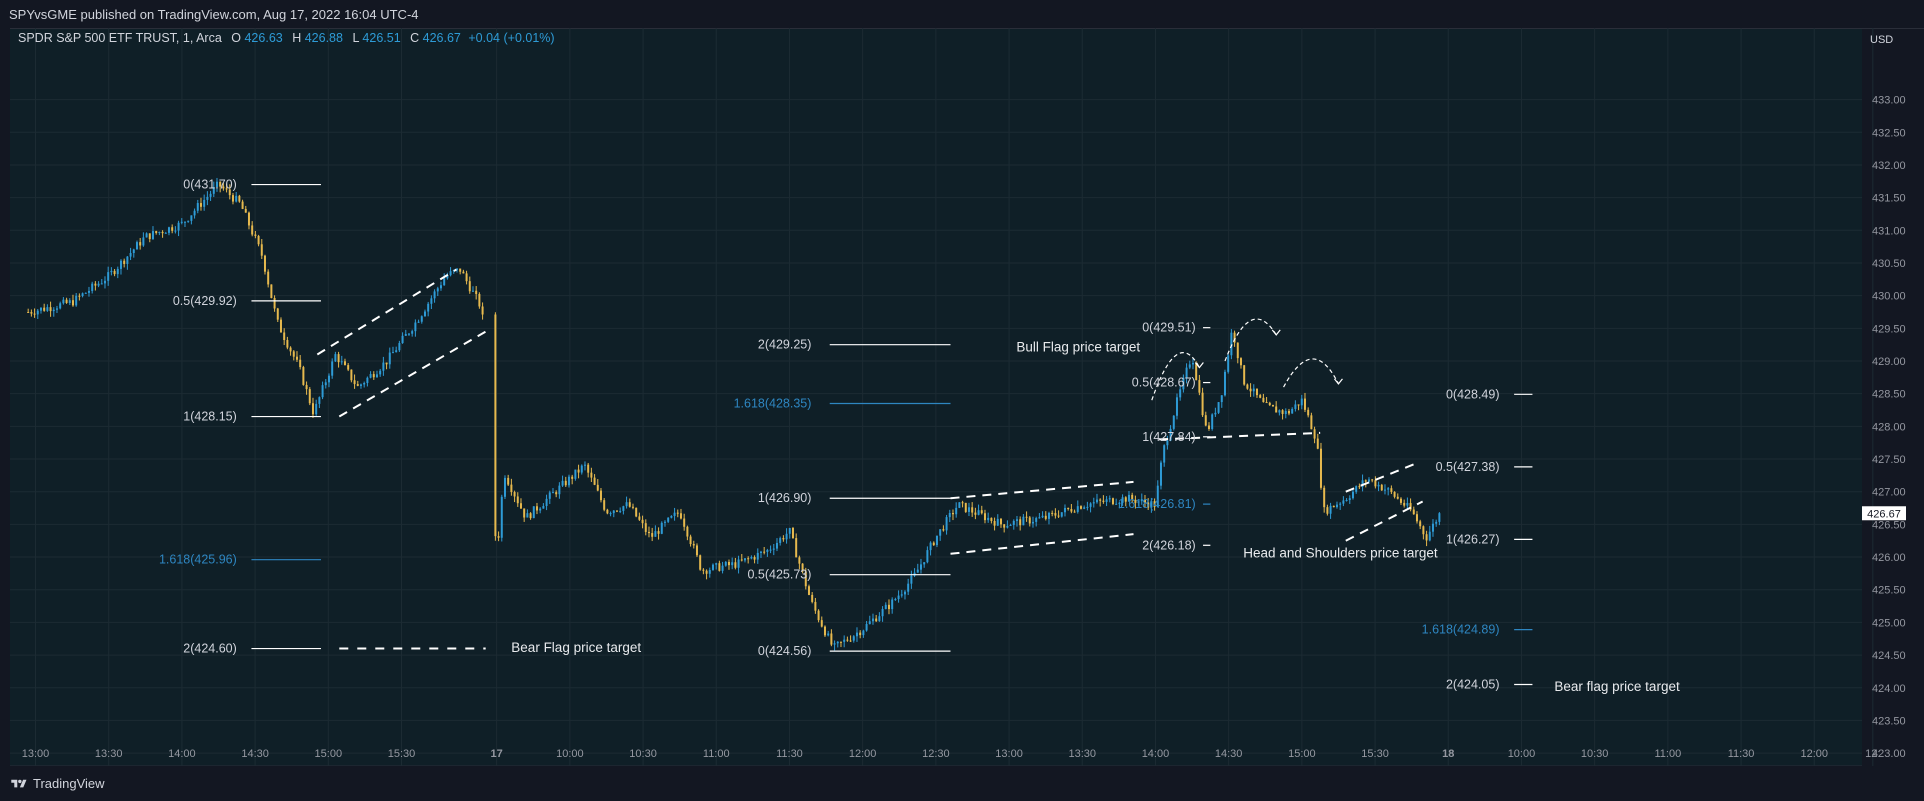 The image size is (1924, 801). I want to click on right-up-channel-lower, so click(1384, 521).